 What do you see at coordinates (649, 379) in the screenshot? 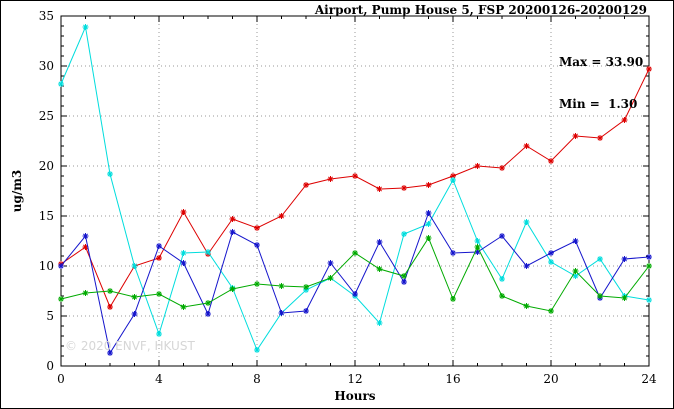
I see `x-tick-label: 24` at bounding box center [649, 379].